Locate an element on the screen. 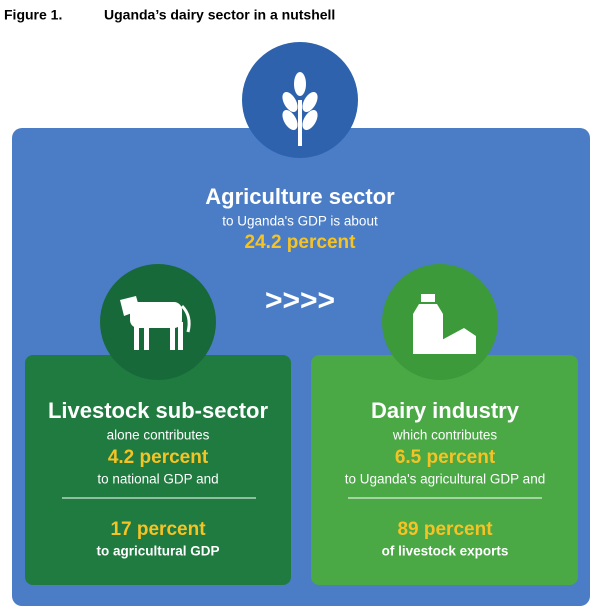 This screenshot has width=600, height=611. dairy-value: 6.5 percent is located at coordinates (445, 457).